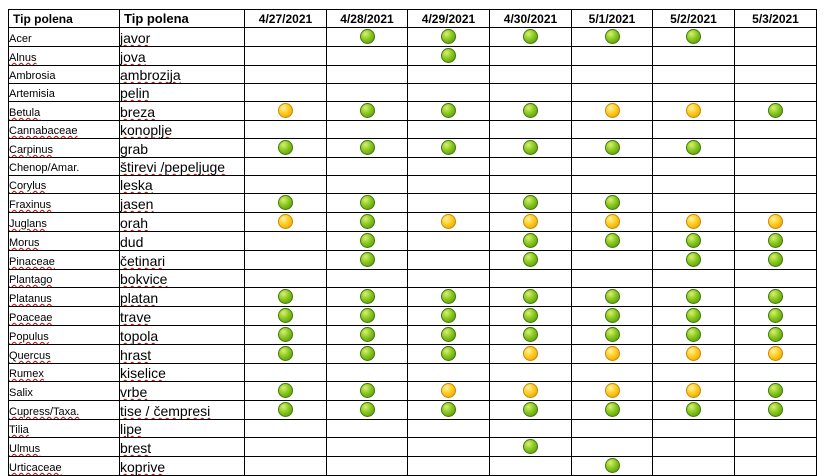 The height and width of the screenshot is (476, 832). I want to click on latin-name: Corylus, so click(28, 186).